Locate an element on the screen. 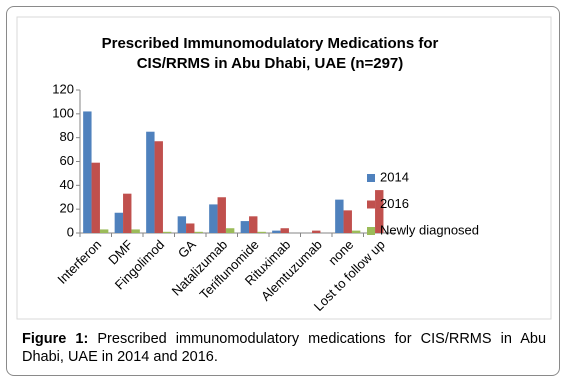 The height and width of the screenshot is (384, 568). legend-label: Newly diagnosed is located at coordinates (429, 229).